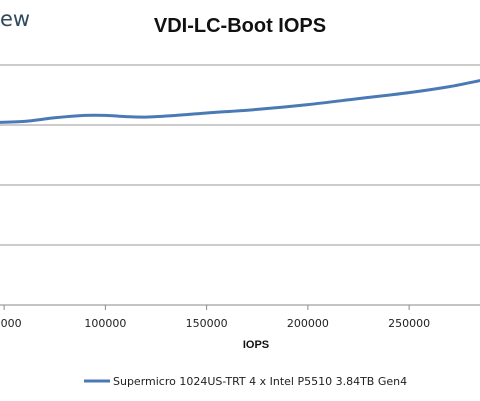  I want to click on x-axis-title: IOPS, so click(256, 345).